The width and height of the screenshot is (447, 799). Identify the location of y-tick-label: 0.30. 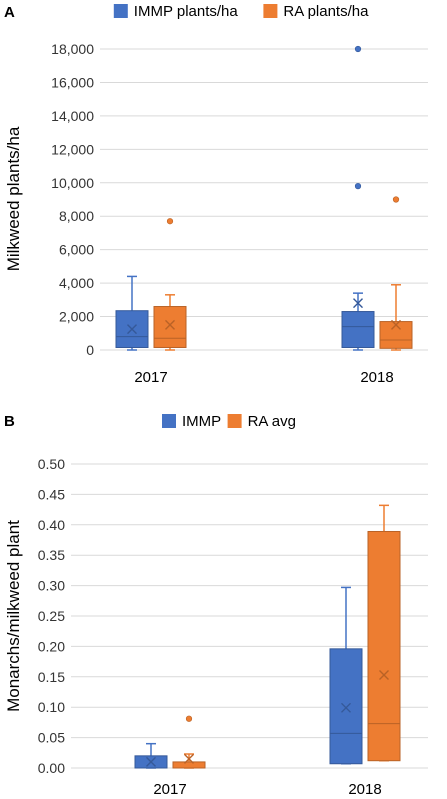
(51, 586).